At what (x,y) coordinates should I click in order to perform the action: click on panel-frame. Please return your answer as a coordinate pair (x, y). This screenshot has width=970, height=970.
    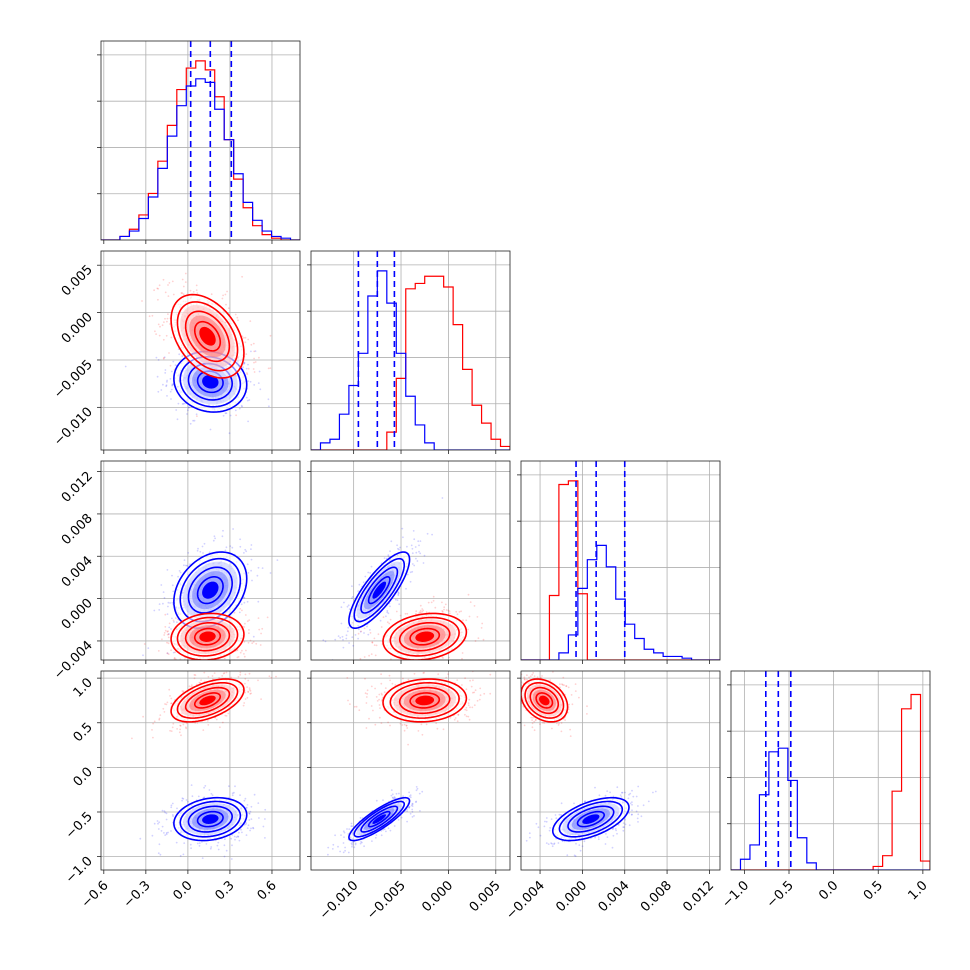
    Looking at the image, I should click on (200, 770).